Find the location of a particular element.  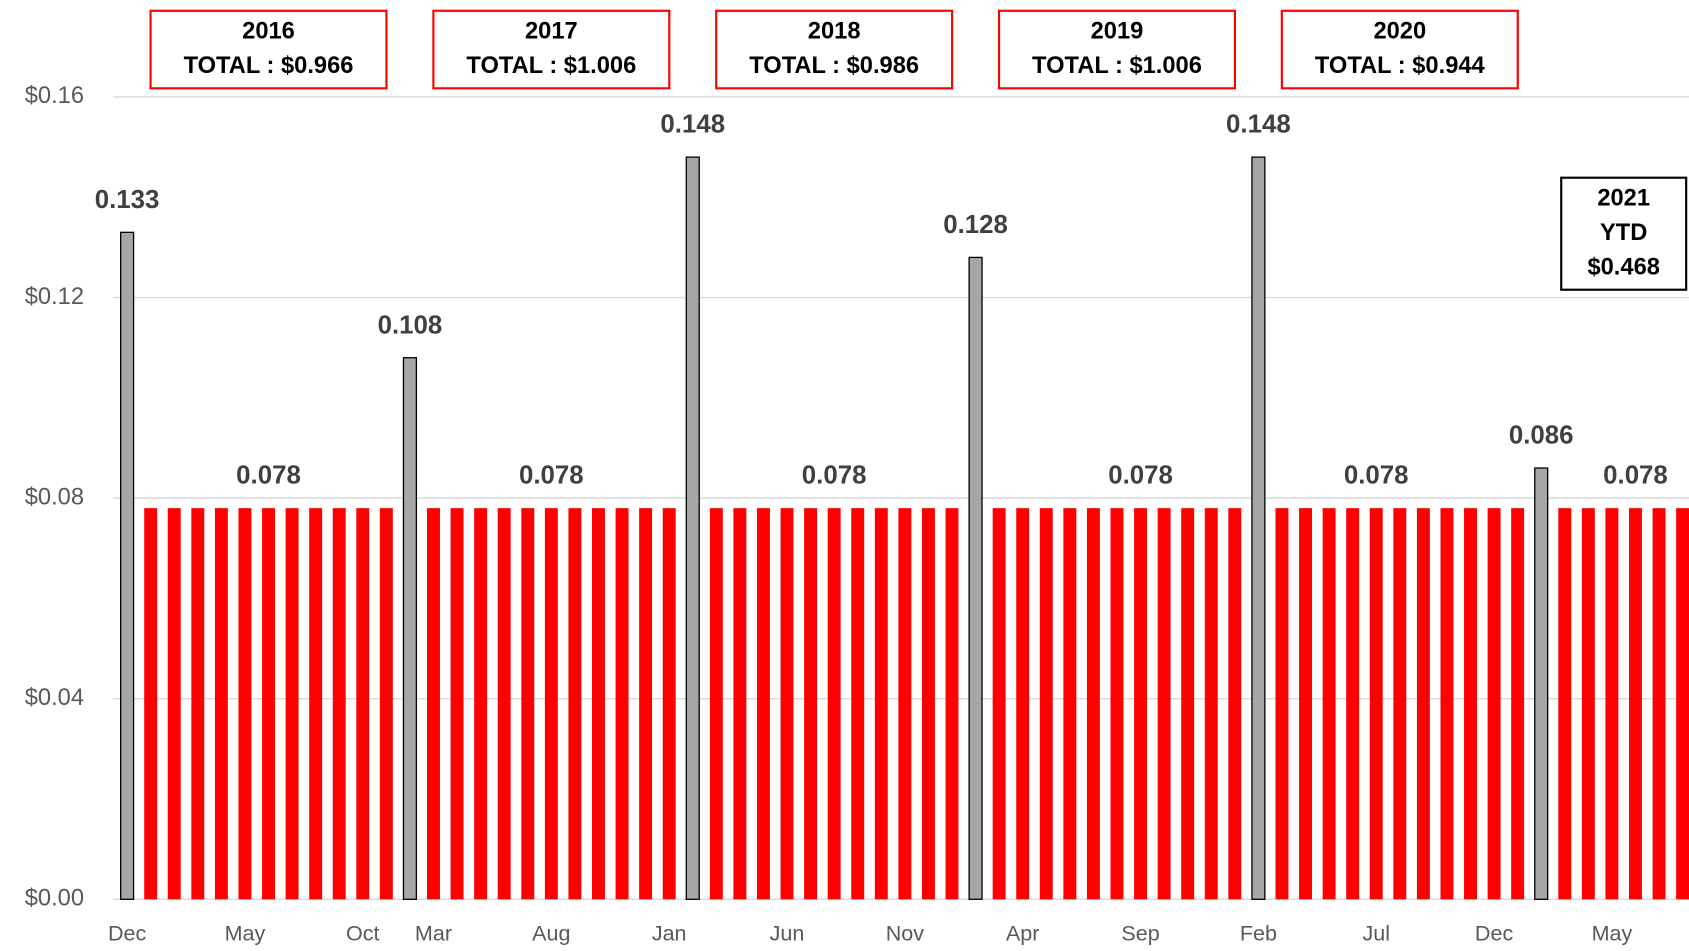

y-tick-label: $0.00 is located at coordinates (54, 899).